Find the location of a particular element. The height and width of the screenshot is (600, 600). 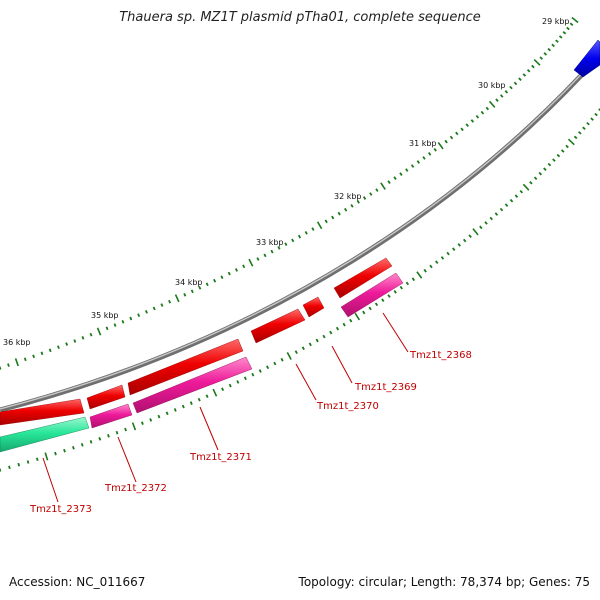

gene-label-tmz1t-2372: Tmz1t_2372 is located at coordinates (135, 488).